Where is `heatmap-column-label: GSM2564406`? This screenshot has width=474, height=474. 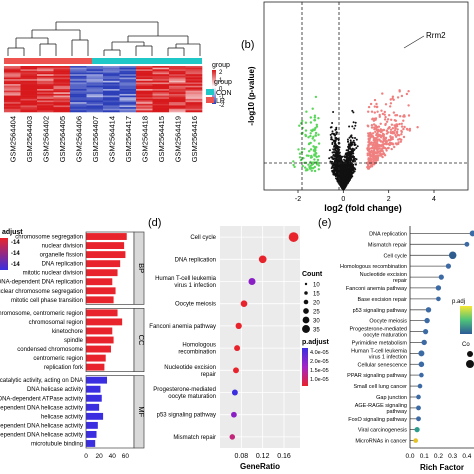 heatmap-column-label: GSM2564406 is located at coordinates (78, 139).